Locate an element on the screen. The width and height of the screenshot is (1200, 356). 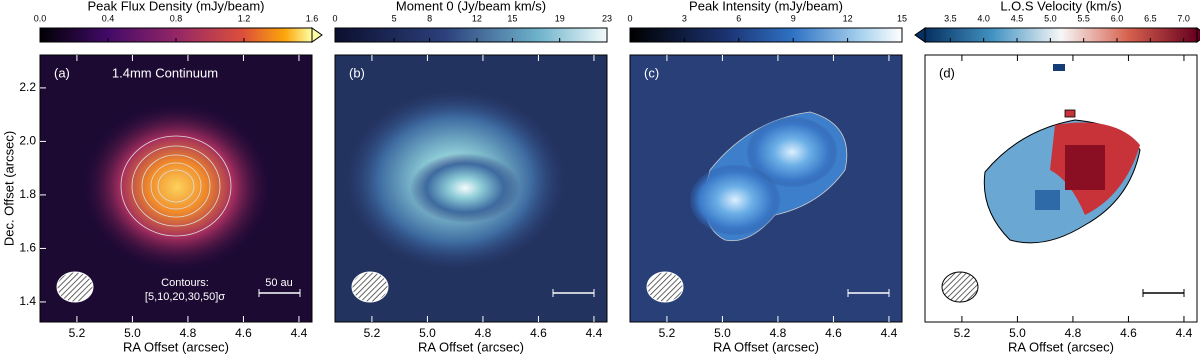
colorbar-tick-label: 19 is located at coordinates (560, 18).